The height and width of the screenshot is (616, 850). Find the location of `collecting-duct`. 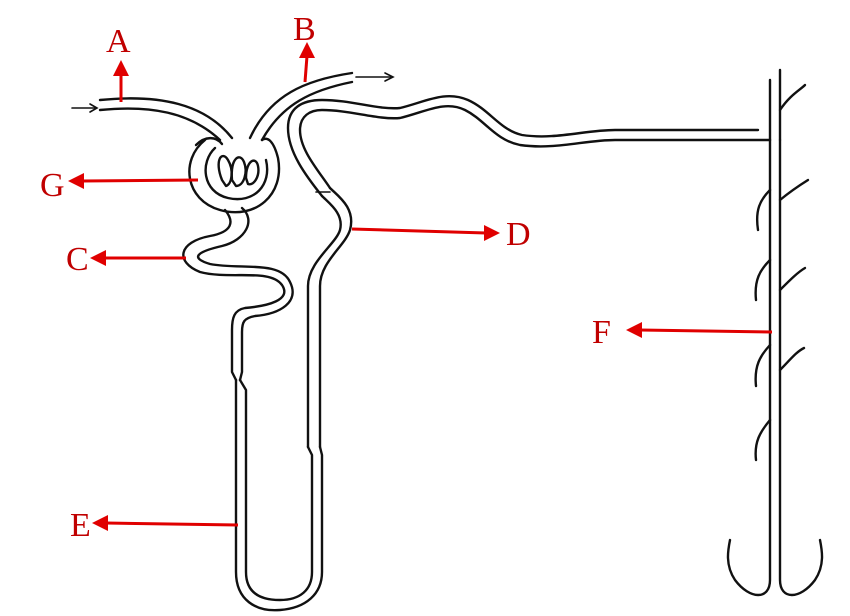

collecting-duct is located at coordinates (775, 332).